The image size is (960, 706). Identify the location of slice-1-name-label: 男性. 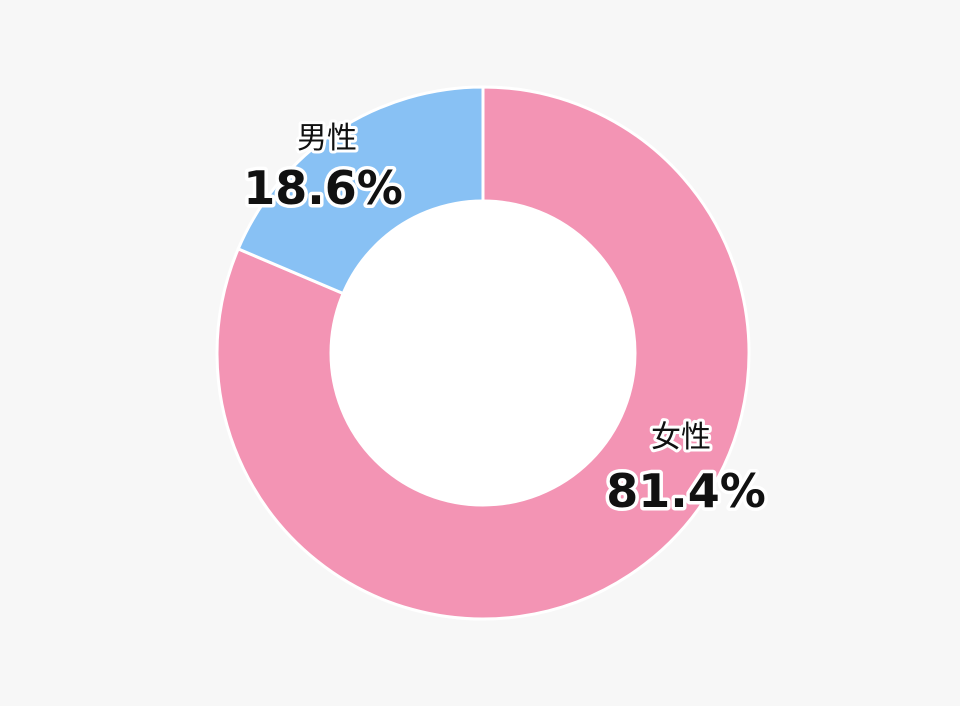
(327, 138).